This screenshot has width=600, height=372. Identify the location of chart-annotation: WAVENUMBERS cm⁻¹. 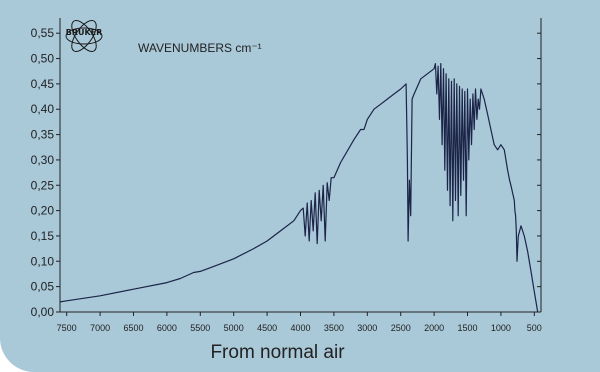
(200, 48).